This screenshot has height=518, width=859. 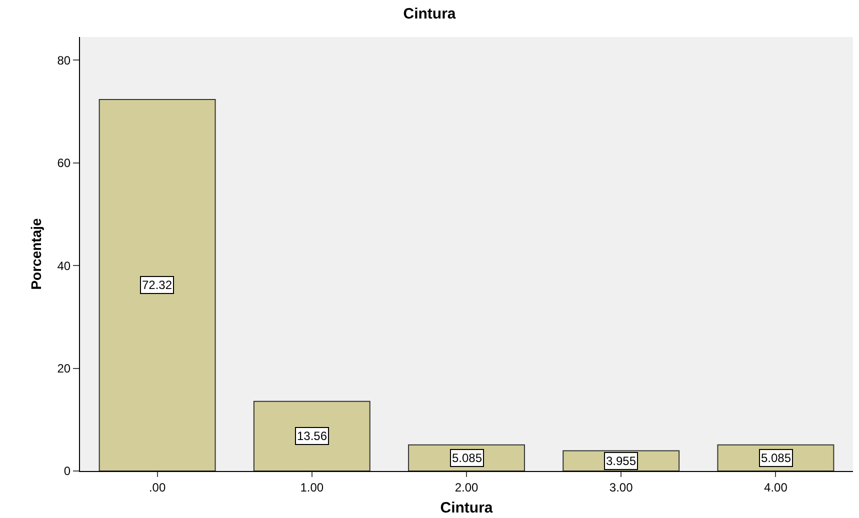 I want to click on y-tick-label: 80, so click(x=64, y=60).